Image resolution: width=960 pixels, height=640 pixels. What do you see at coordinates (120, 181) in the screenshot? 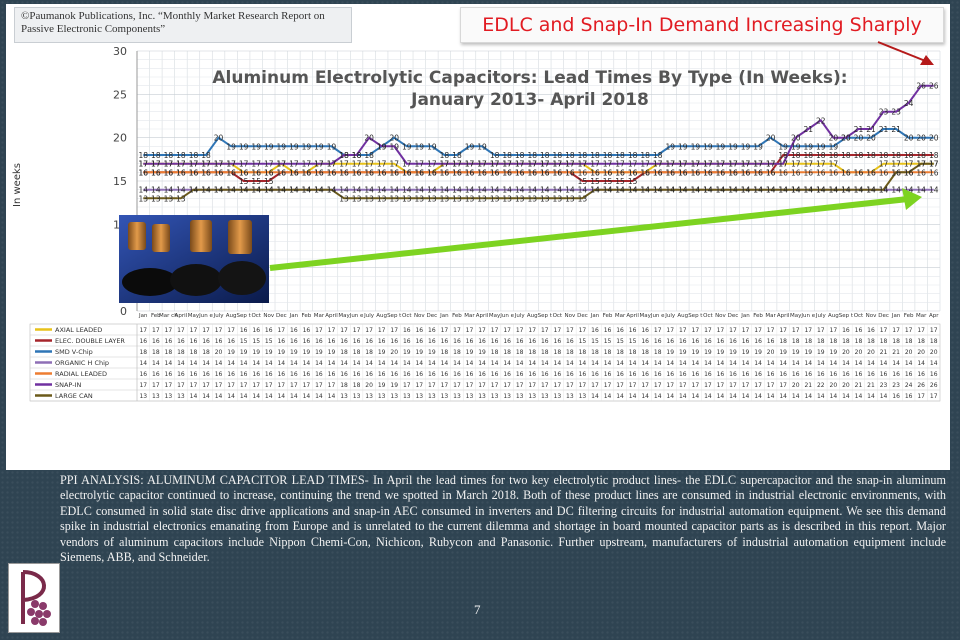
I see `y-tick-label: 15` at bounding box center [120, 181].